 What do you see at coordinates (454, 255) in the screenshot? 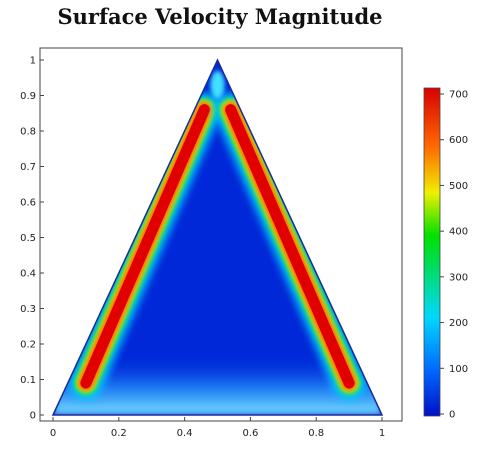
I see `colorbar-ticks: 0 100 200 300 400 500 600 700` at bounding box center [454, 255].